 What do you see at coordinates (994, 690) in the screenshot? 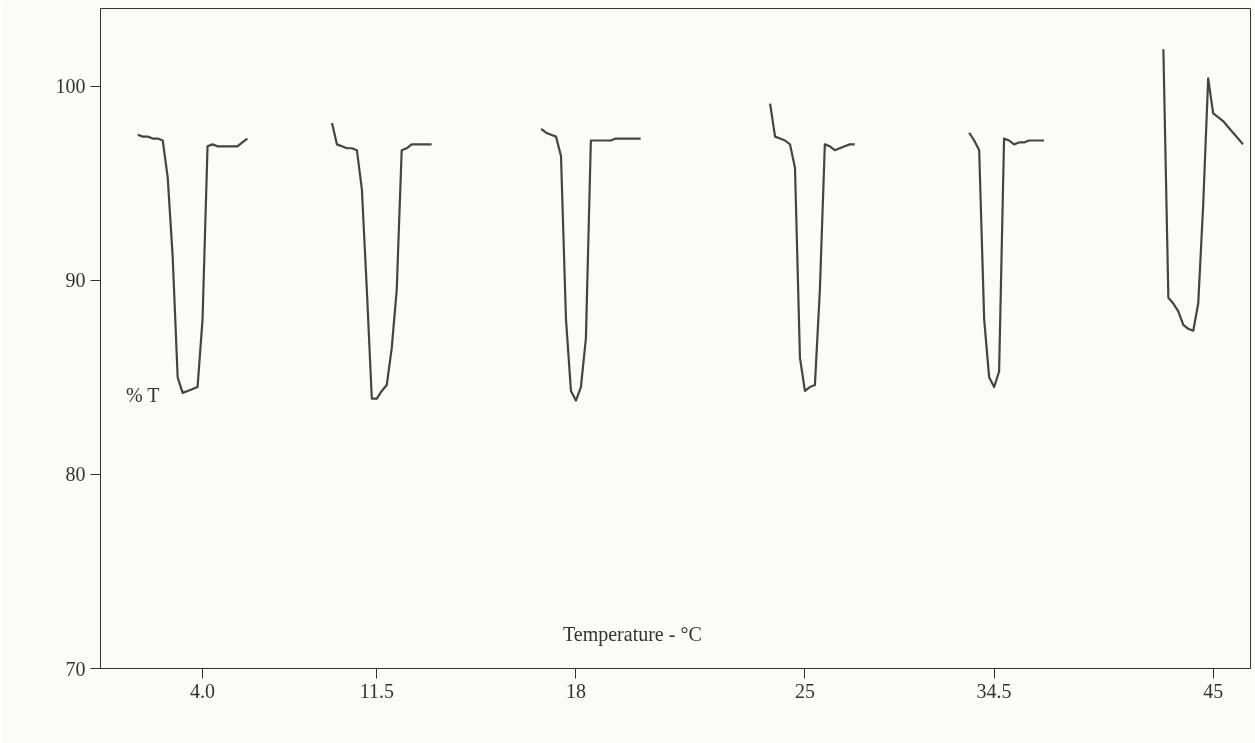
I see `x-tick-label: 34.5` at bounding box center [994, 690].